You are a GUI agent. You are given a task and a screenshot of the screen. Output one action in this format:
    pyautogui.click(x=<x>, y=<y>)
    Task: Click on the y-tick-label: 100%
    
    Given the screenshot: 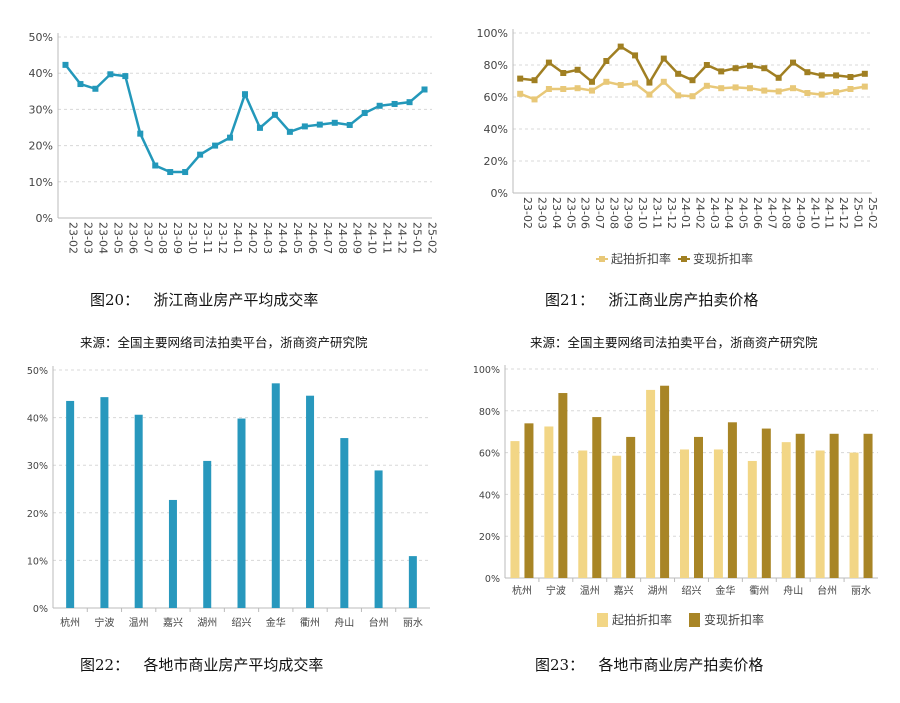 What is the action you would take?
    pyautogui.click(x=492, y=33)
    